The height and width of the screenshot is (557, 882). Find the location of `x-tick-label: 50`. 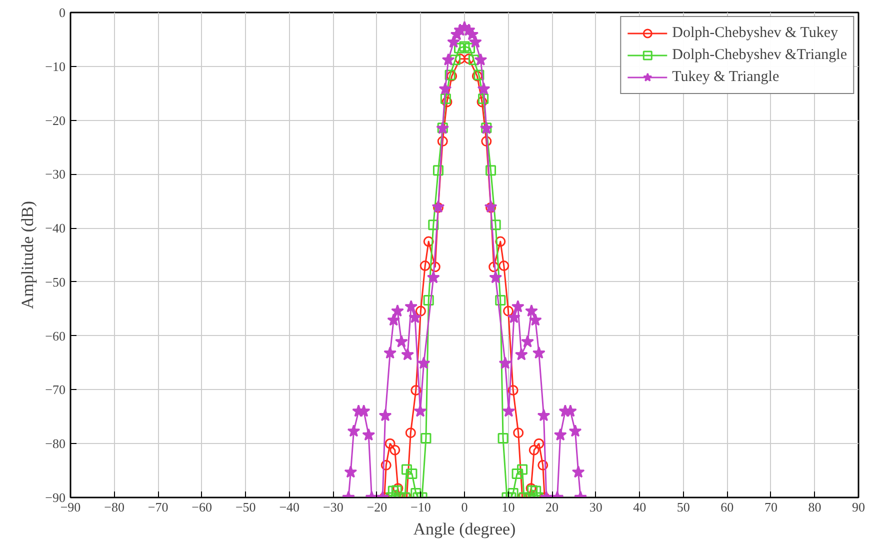

x-tick-label: 50 is located at coordinates (683, 507).